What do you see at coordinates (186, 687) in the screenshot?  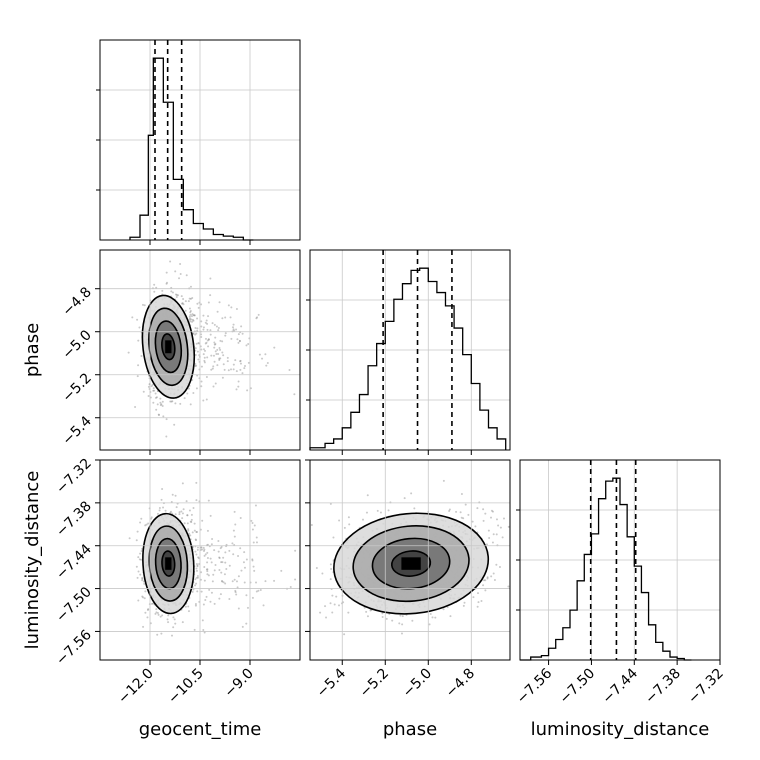 I see `x-tick-label: −10.5` at bounding box center [186, 687].